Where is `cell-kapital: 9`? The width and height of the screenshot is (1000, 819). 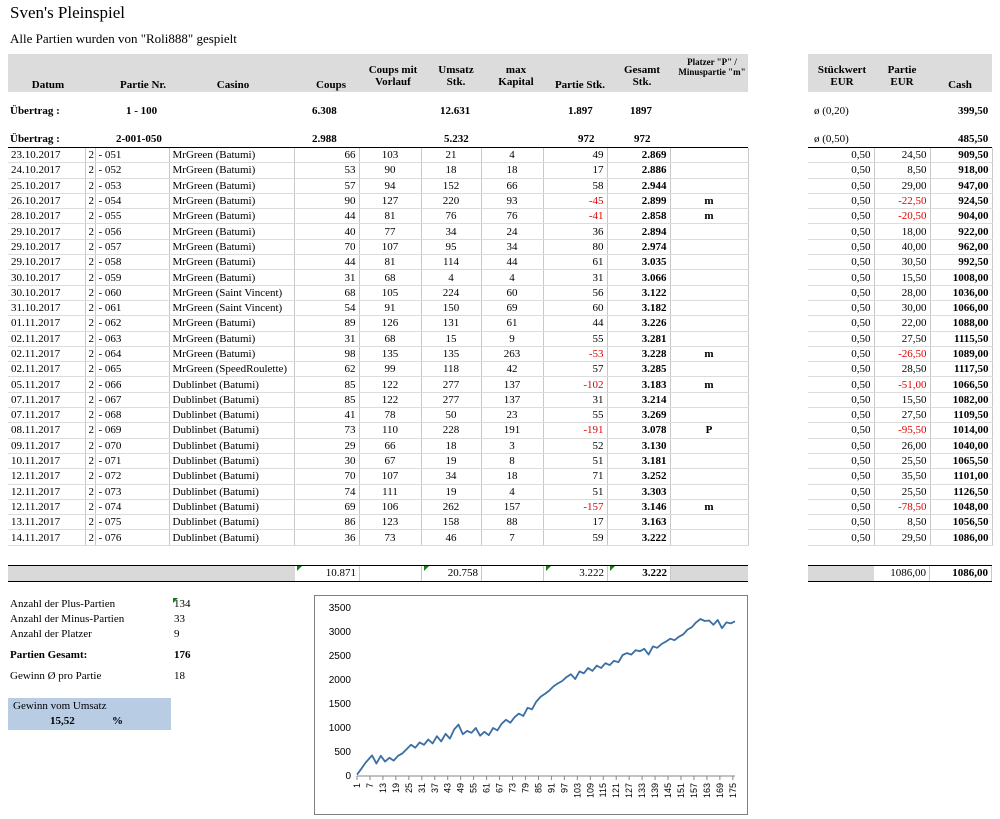
cell-kapital: 9 is located at coordinates (512, 339).